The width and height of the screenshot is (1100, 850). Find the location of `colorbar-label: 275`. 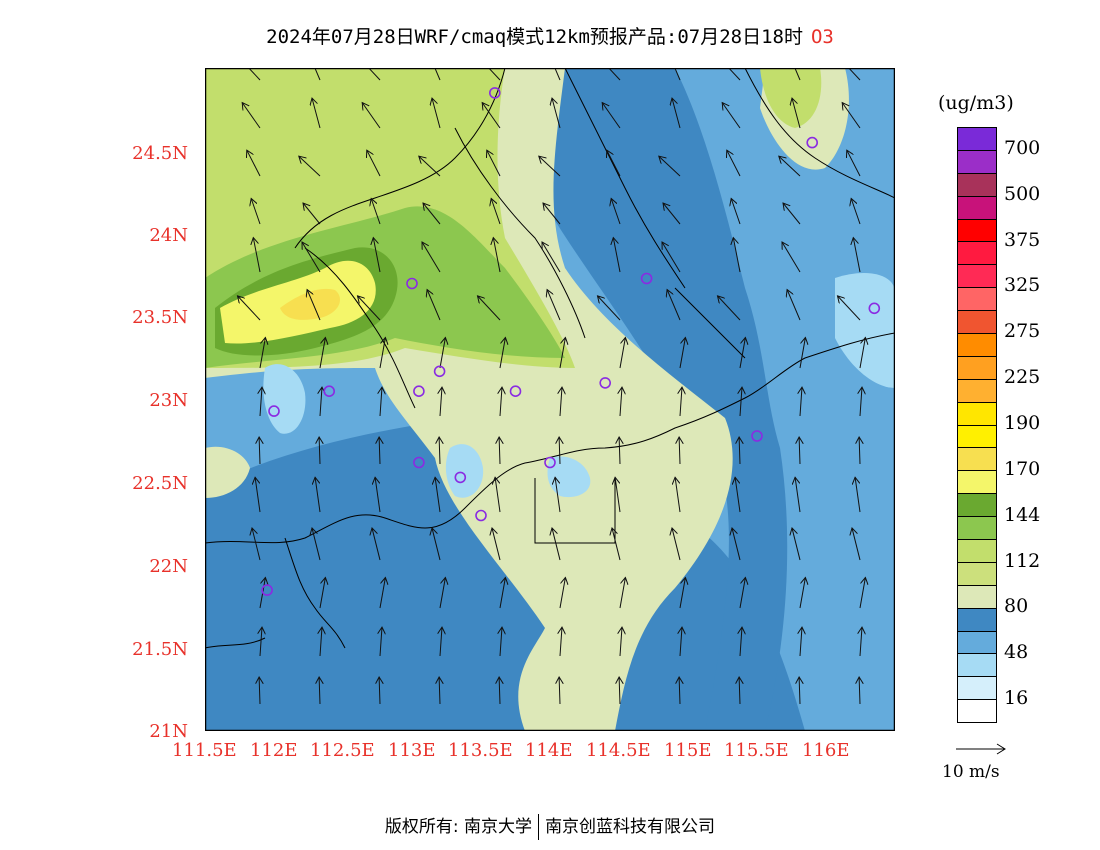

colorbar-label: 275 is located at coordinates (1022, 331).